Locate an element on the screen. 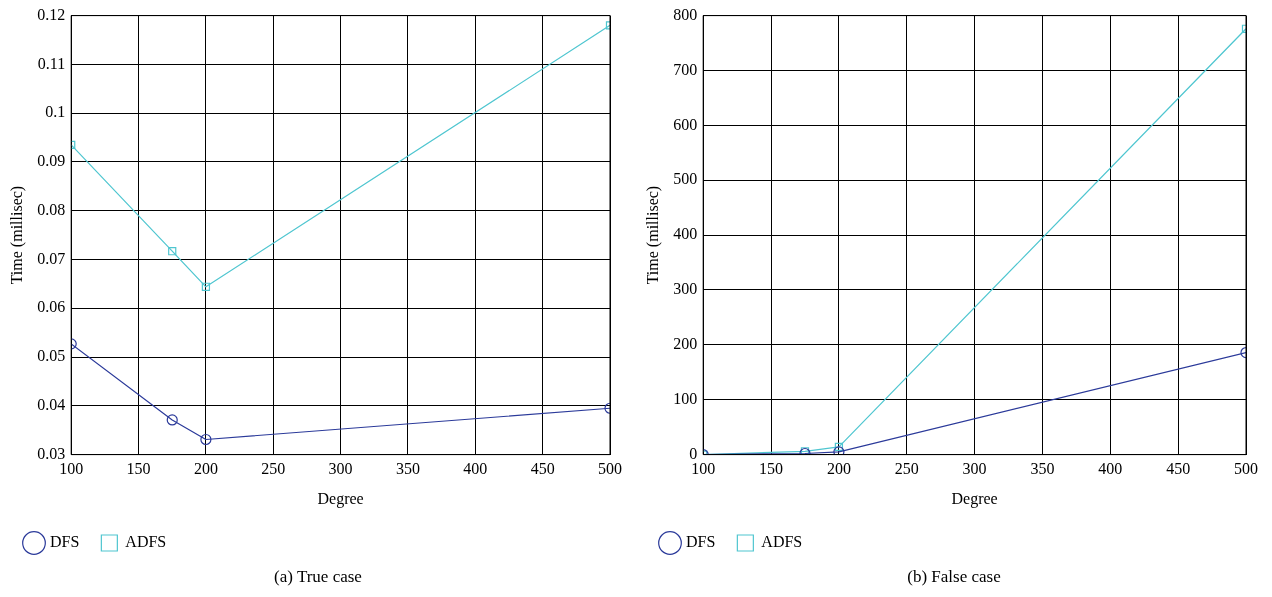 The width and height of the screenshot is (1272, 597). text: (a) True case is located at coordinates (318, 577).